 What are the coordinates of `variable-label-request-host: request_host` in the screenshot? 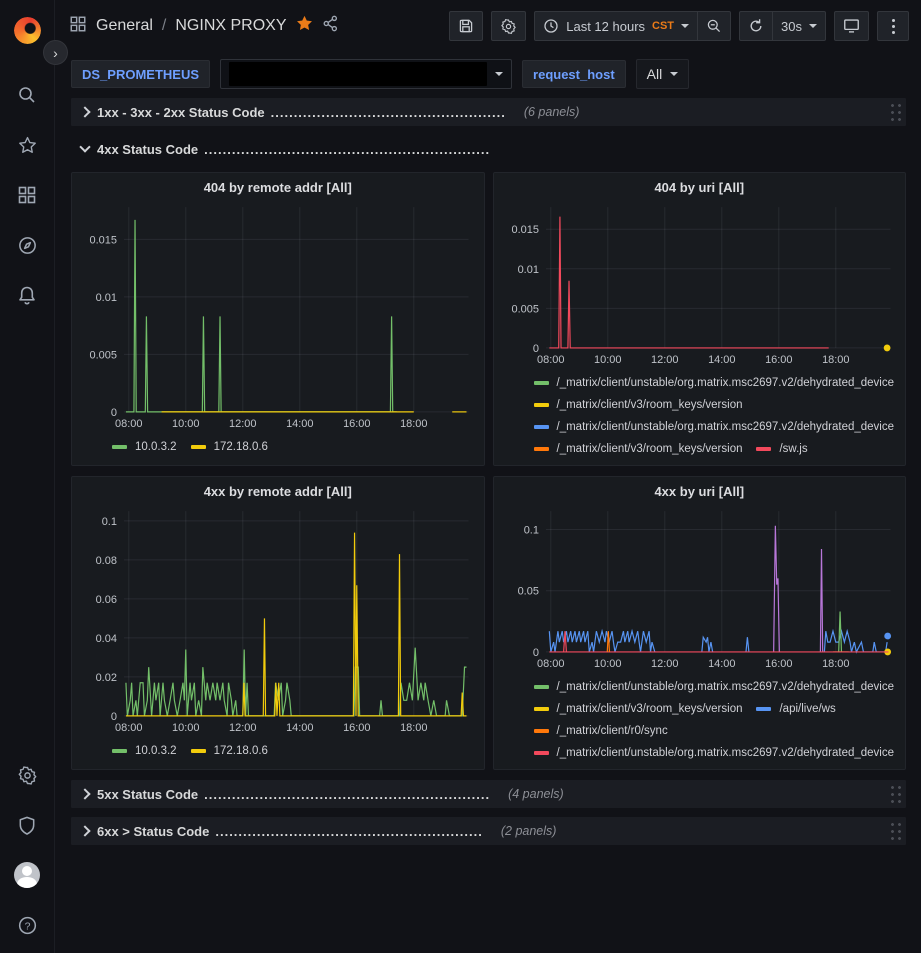 It's located at (574, 74).